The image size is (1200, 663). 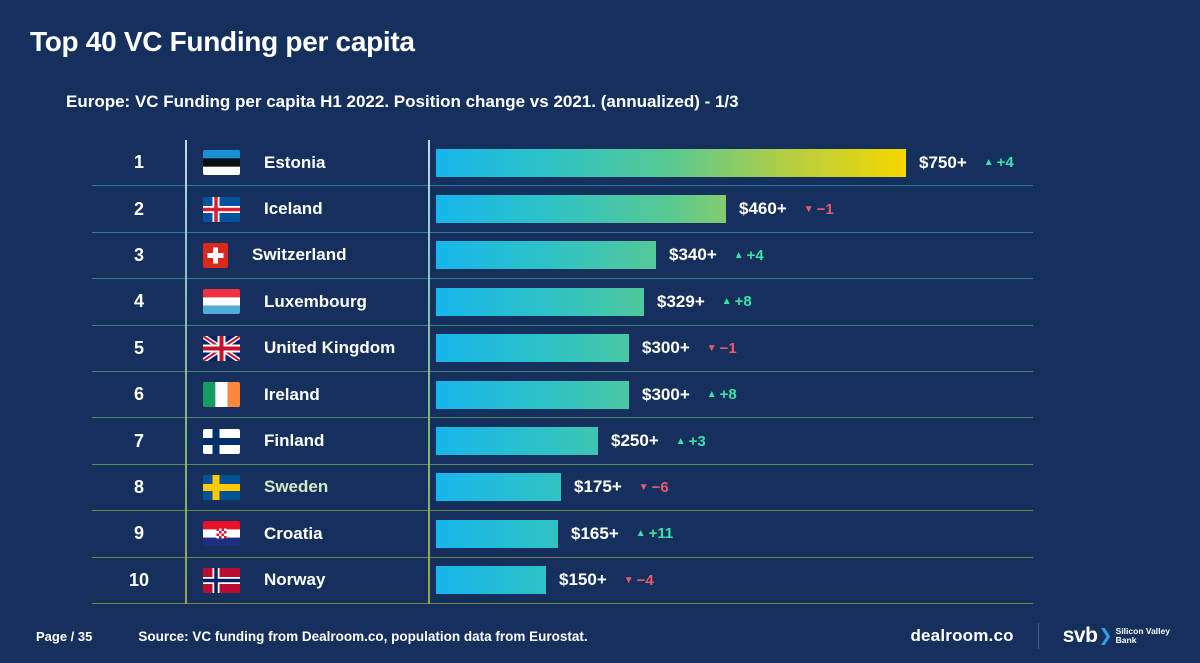 I want to click on change-value: +8, so click(x=743, y=302).